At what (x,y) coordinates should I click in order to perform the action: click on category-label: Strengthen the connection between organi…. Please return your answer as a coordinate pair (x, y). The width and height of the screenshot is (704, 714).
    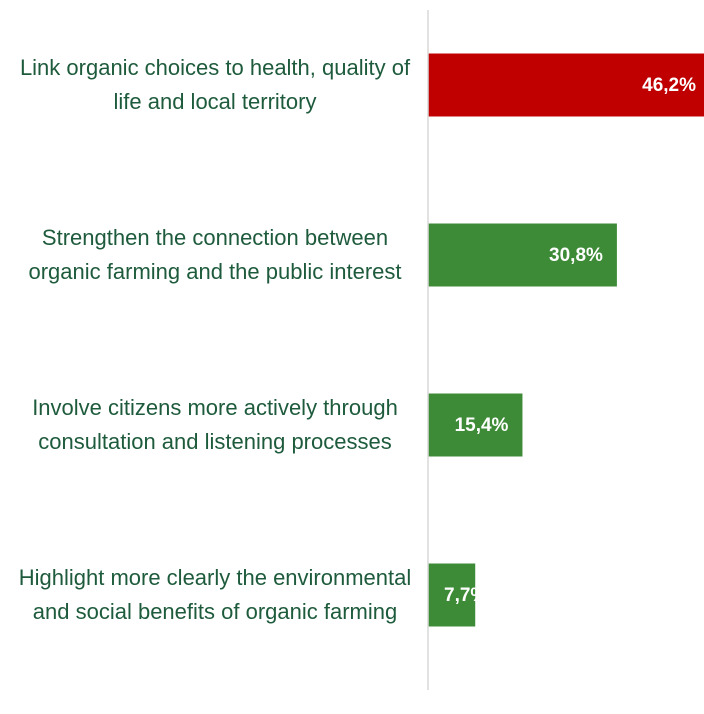
    Looking at the image, I should click on (215, 254).